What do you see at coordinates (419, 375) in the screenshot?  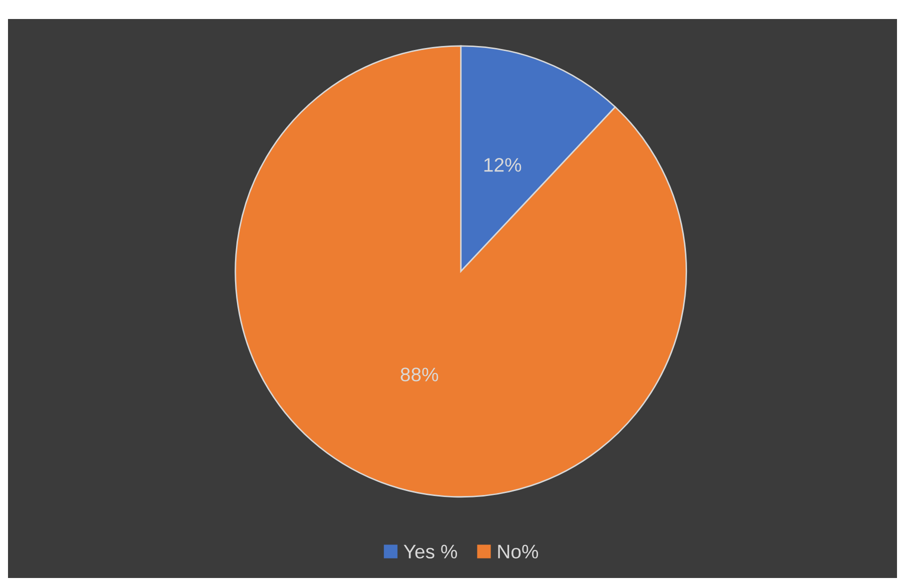 I see `data-label: 88%` at bounding box center [419, 375].